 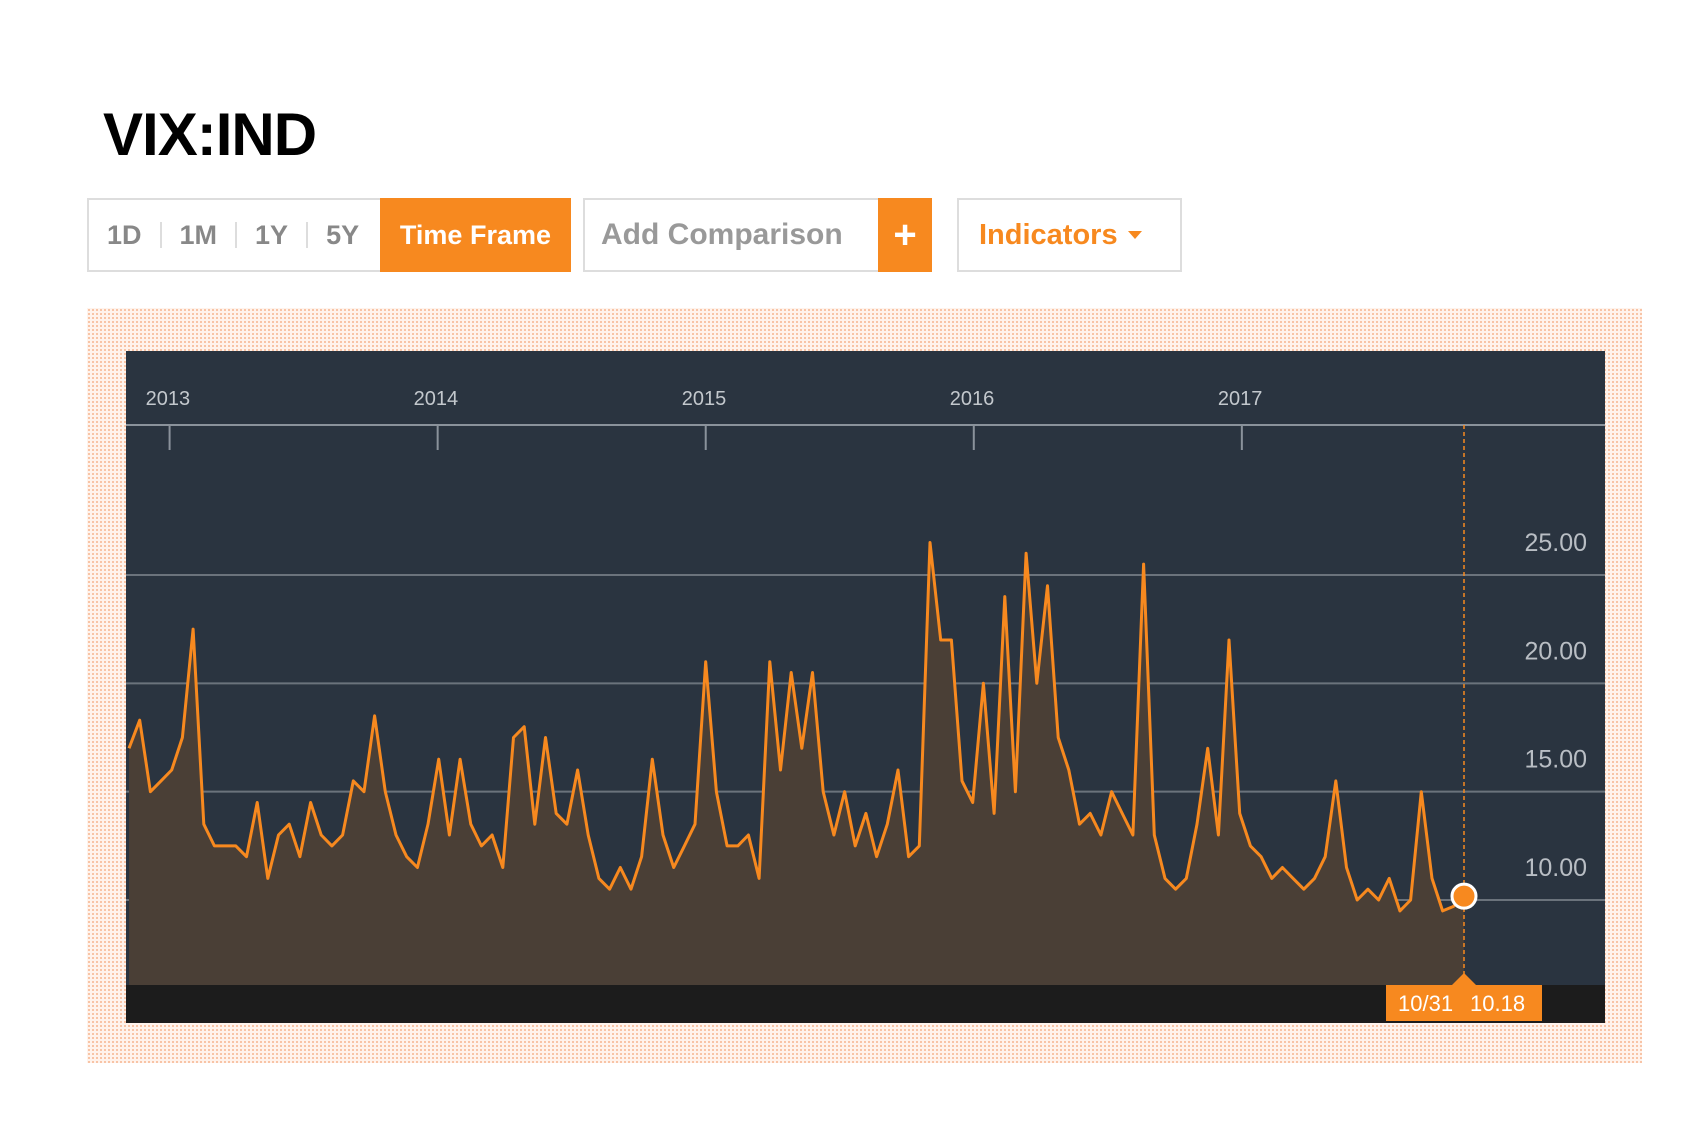 I want to click on dropdown-caret, so click(x=1134, y=235).